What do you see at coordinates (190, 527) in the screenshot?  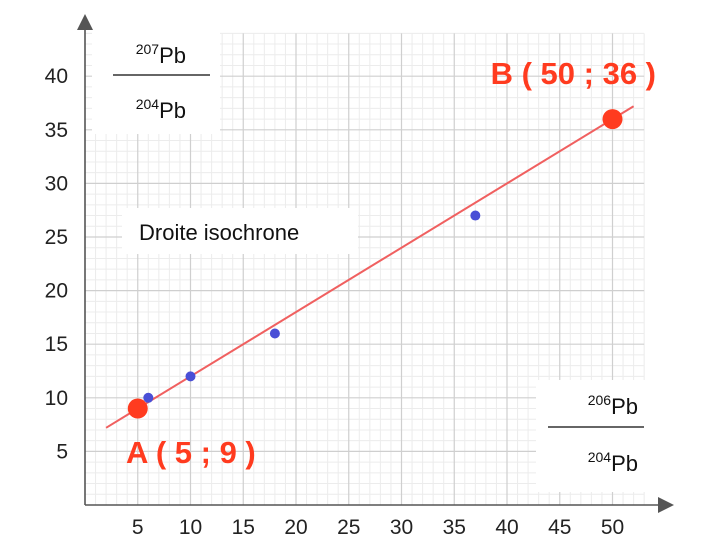 I see `x-tick-label: 10` at bounding box center [190, 527].